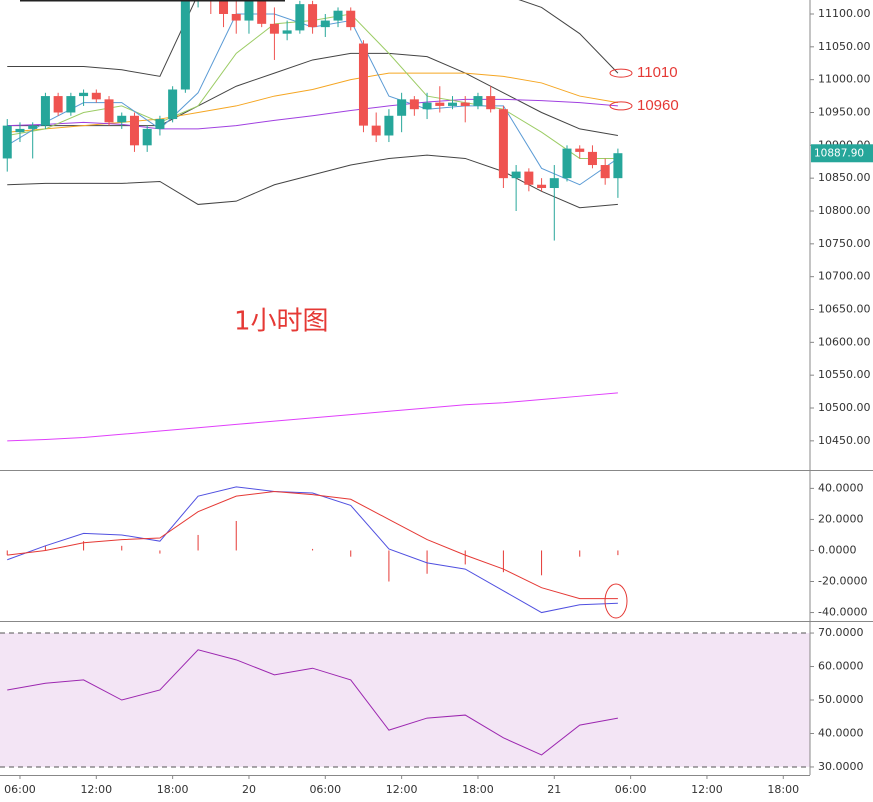  What do you see at coordinates (844, 46) in the screenshot?
I see `y-tick-label: 11050.00` at bounding box center [844, 46].